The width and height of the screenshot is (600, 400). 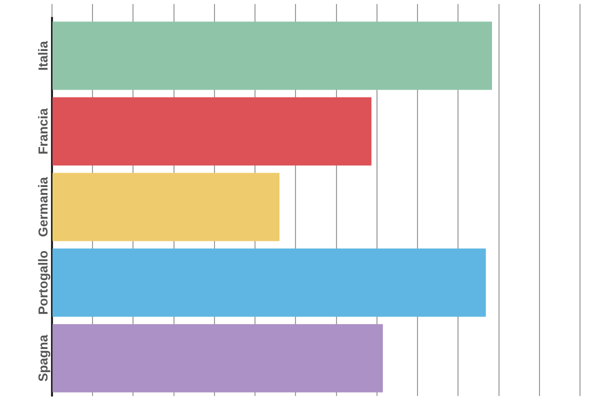 What do you see at coordinates (43, 282) in the screenshot?
I see `y-tick-label: Portogallo` at bounding box center [43, 282].